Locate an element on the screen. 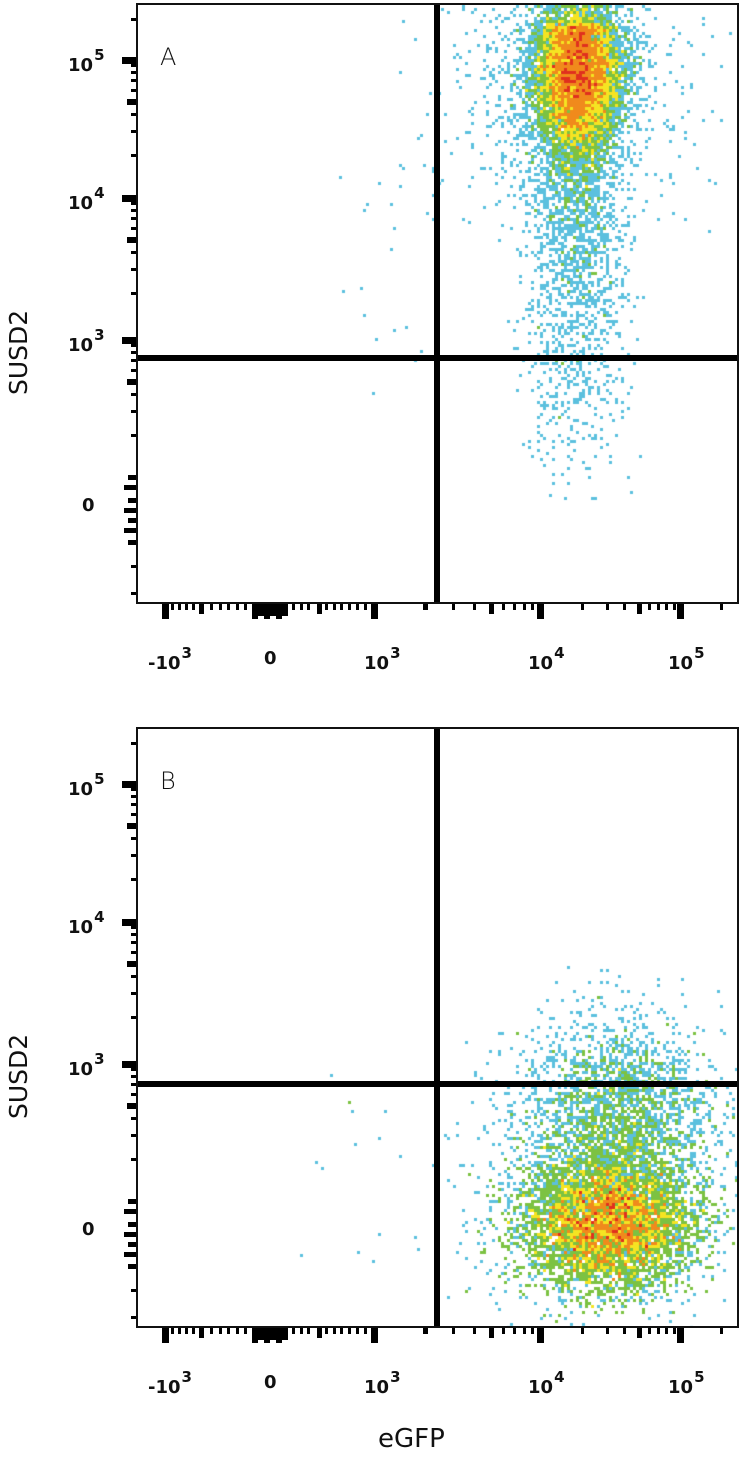  x-tick-label: 10³ is located at coordinates (382, 1383).